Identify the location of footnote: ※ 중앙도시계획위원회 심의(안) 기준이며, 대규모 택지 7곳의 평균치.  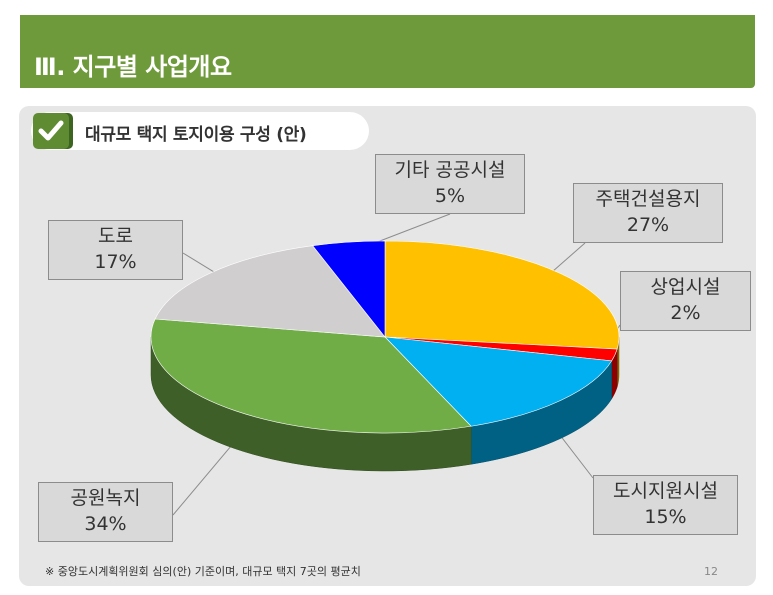
(203, 571).